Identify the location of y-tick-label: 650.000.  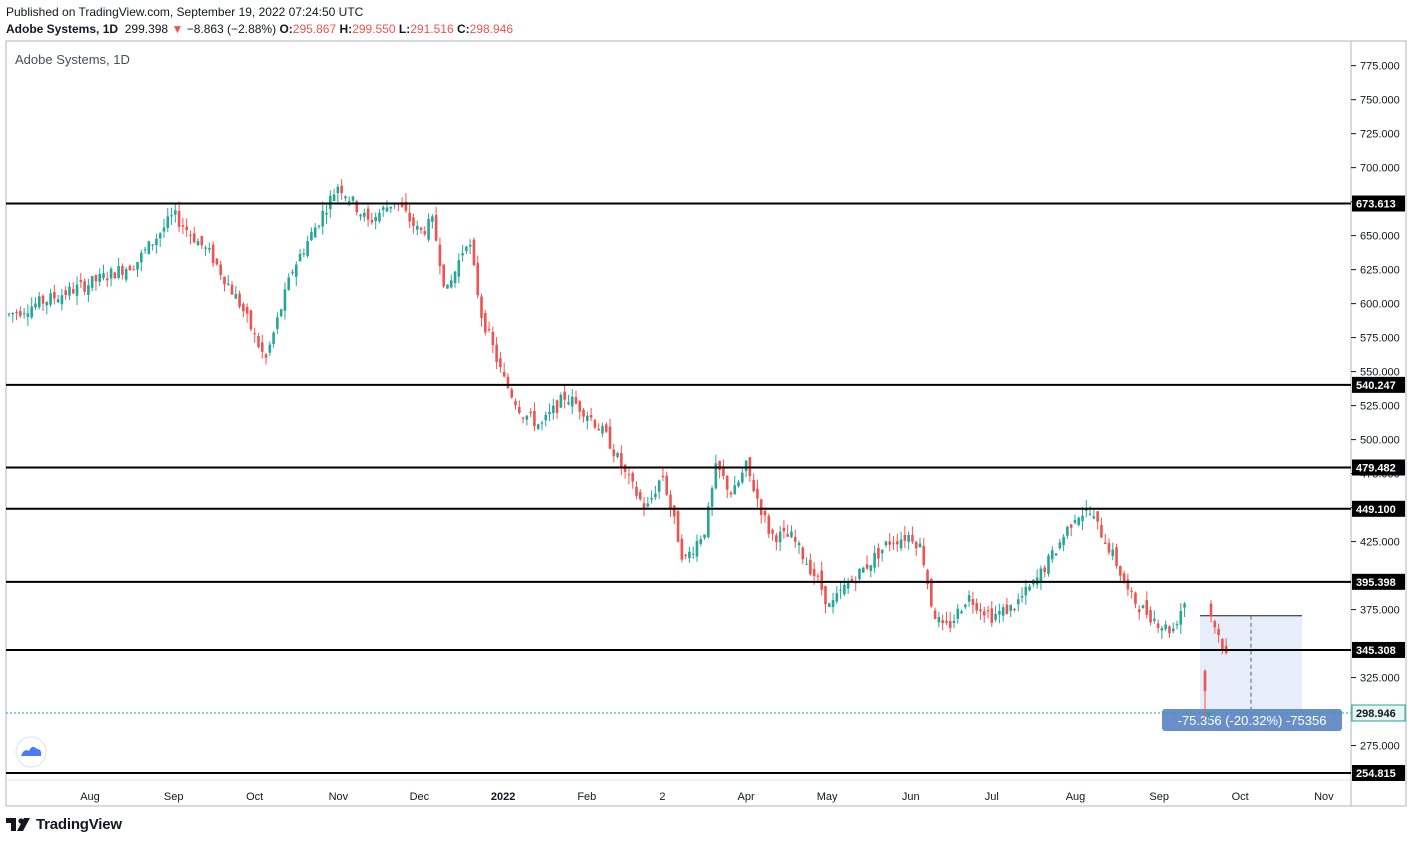
(1380, 237).